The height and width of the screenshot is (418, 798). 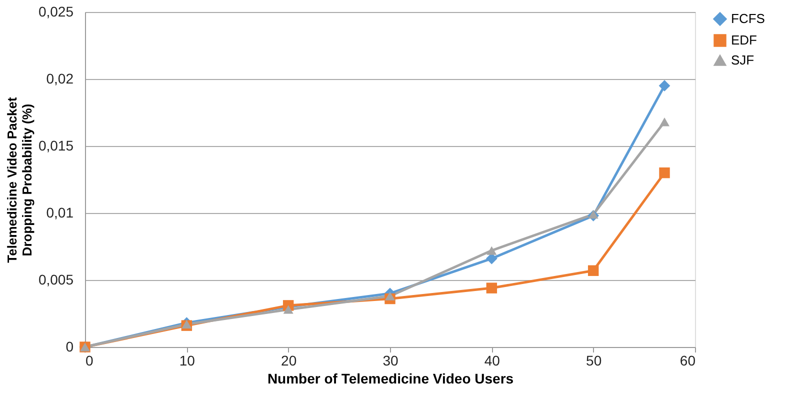 I want to click on y-tick-label: 0, so click(x=70, y=346).